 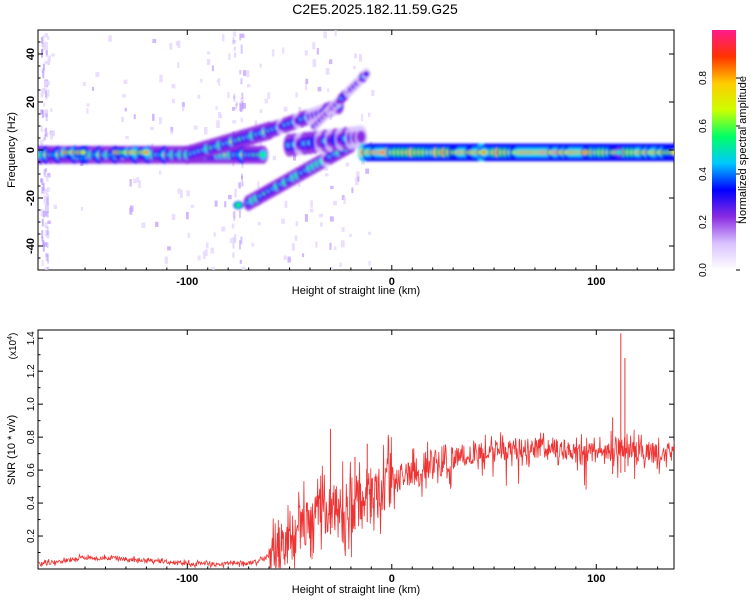 I want to click on colorbar-tick-label: 0.4, so click(x=703, y=174).